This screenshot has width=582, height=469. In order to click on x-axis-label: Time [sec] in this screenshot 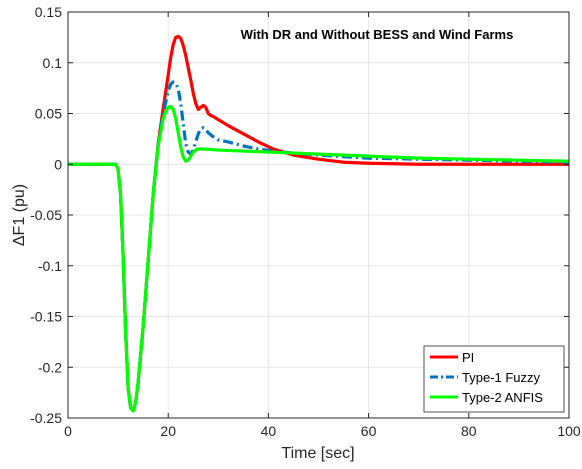, I will do `click(317, 453)`.